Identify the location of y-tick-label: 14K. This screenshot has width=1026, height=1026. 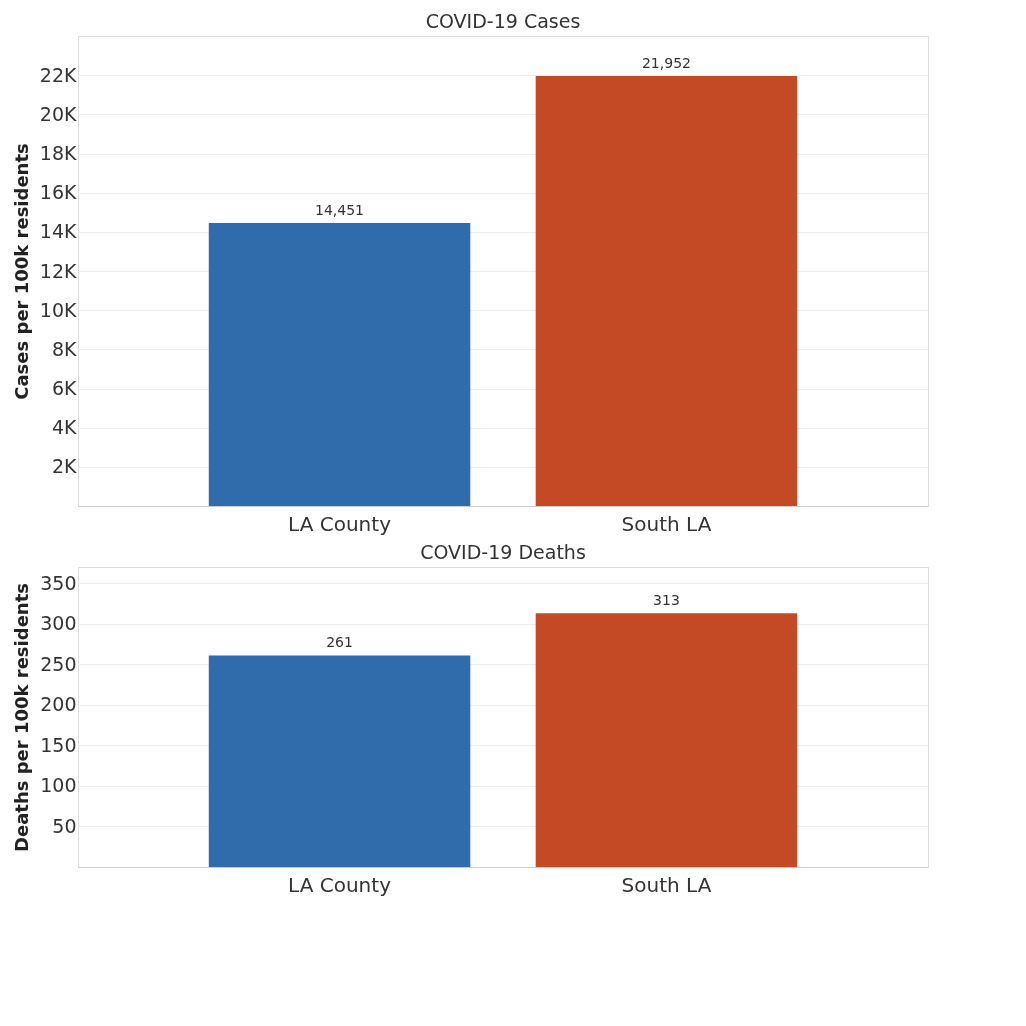
(58, 231).